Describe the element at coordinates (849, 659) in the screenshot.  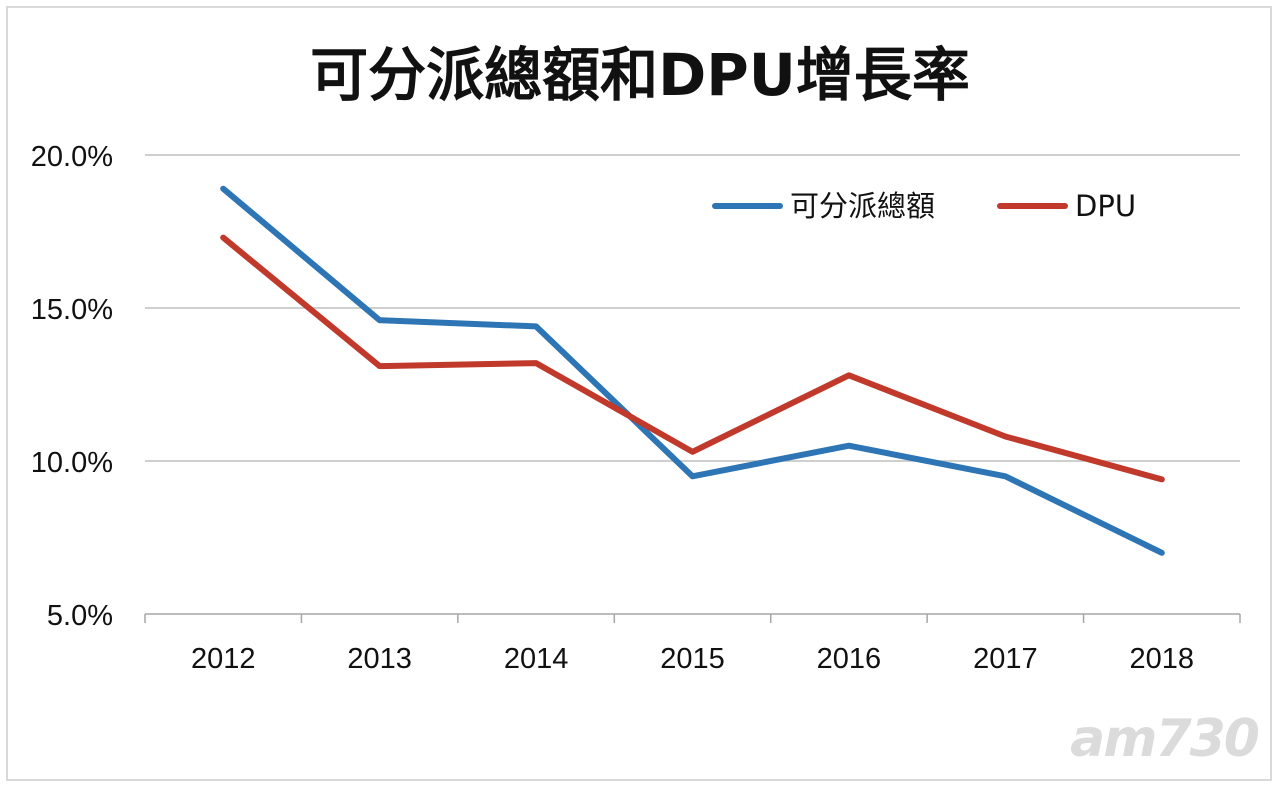
I see `x-tick-label: 2016` at that location.